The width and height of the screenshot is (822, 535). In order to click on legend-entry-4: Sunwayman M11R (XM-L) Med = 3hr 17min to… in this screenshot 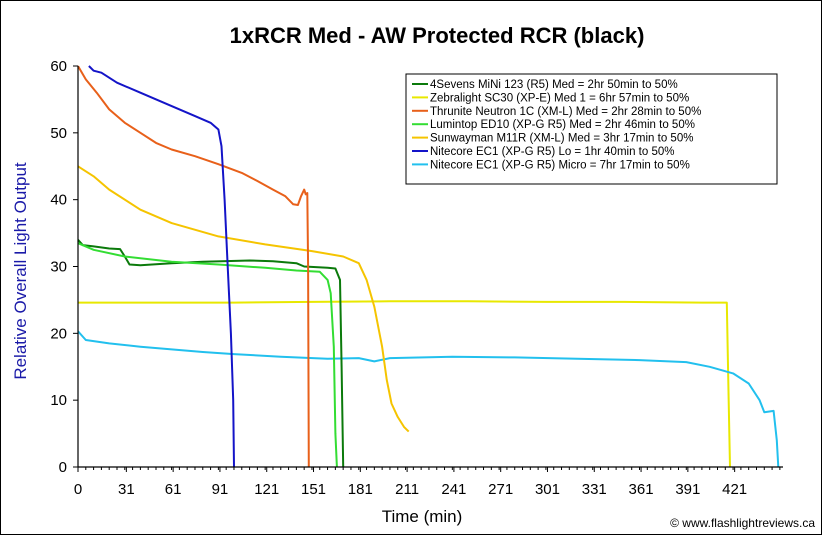, I will do `click(561, 139)`.